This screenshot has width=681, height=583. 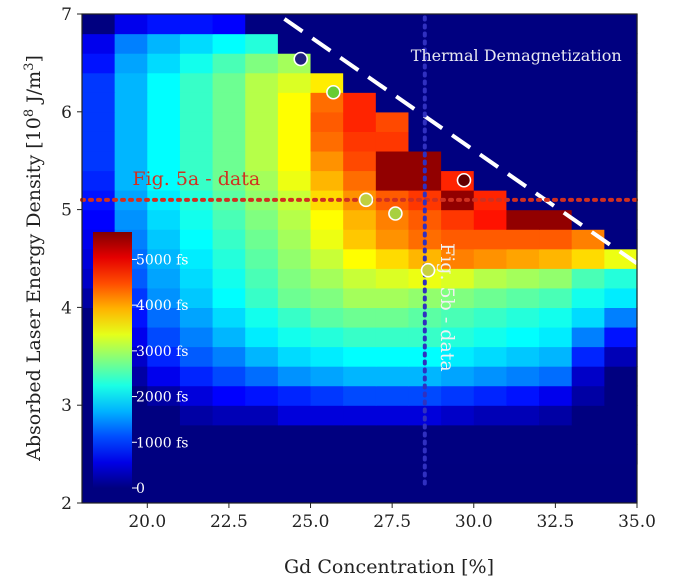 I want to click on y-tick-label: 6, so click(x=66, y=113).